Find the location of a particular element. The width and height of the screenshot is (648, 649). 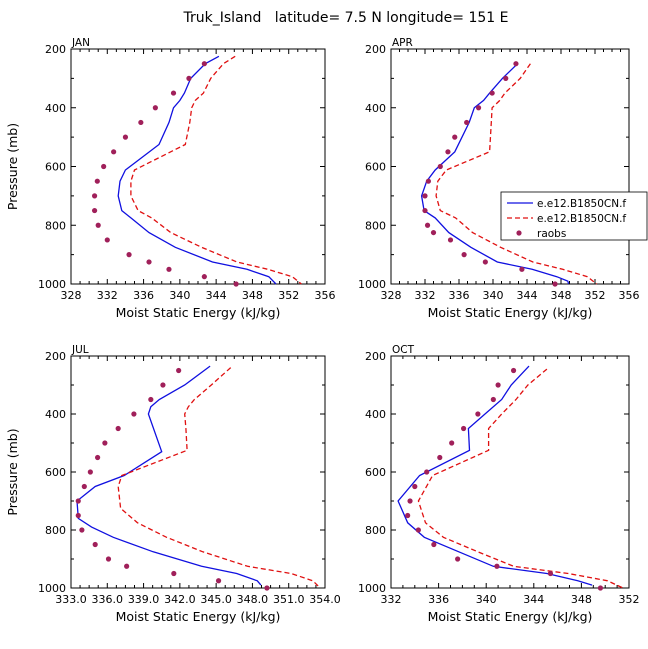

legend-marker-raobs is located at coordinates (519, 233).